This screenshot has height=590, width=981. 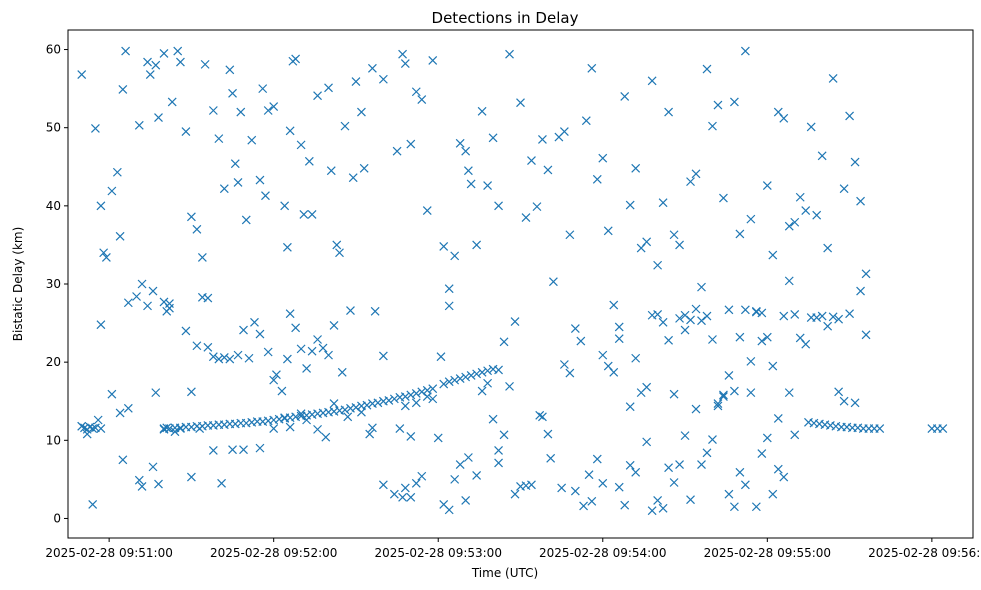 I want to click on y-tick-label: 0, so click(x=57, y=518).